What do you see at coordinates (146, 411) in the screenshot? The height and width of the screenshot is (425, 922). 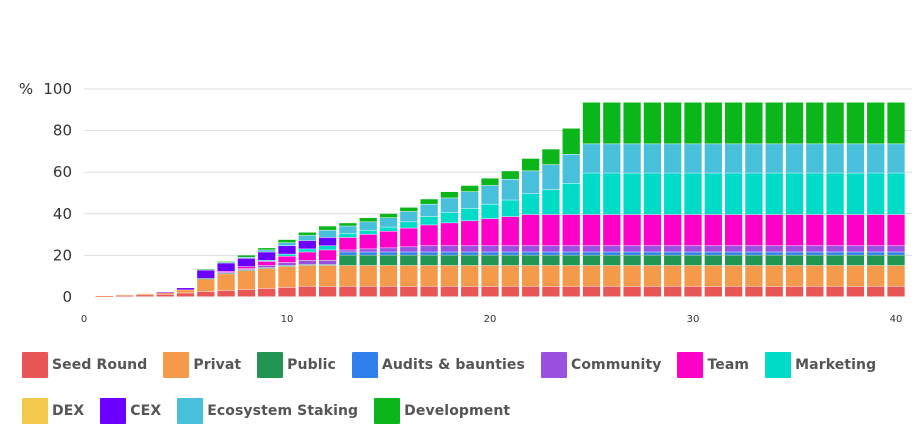 I see `legend-label: CEX` at bounding box center [146, 411].